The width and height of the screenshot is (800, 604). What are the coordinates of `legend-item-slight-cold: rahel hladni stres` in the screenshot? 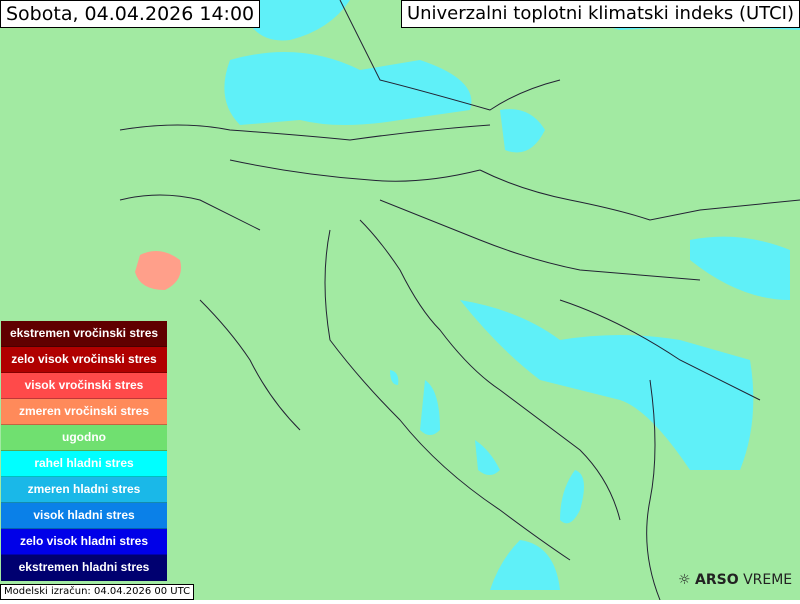 It's located at (84, 464).